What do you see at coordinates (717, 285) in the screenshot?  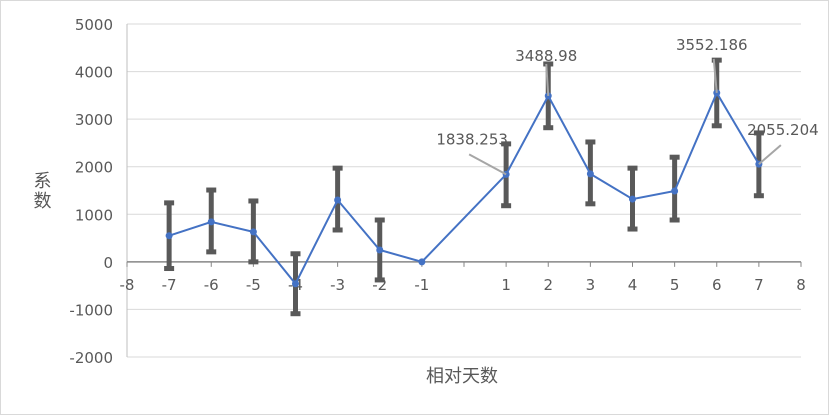 I see `x-tick-label: 6` at bounding box center [717, 285].